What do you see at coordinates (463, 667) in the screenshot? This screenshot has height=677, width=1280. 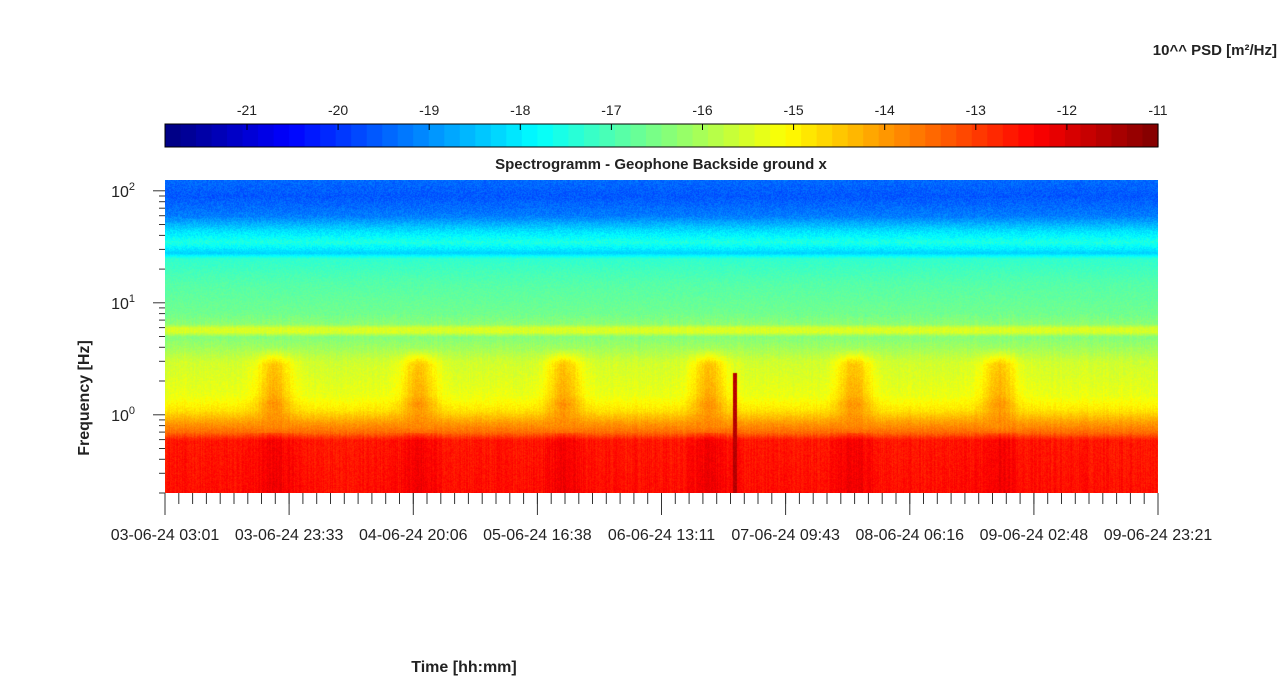 I see `x-axis-label: Time [hh:mm]` at bounding box center [463, 667].